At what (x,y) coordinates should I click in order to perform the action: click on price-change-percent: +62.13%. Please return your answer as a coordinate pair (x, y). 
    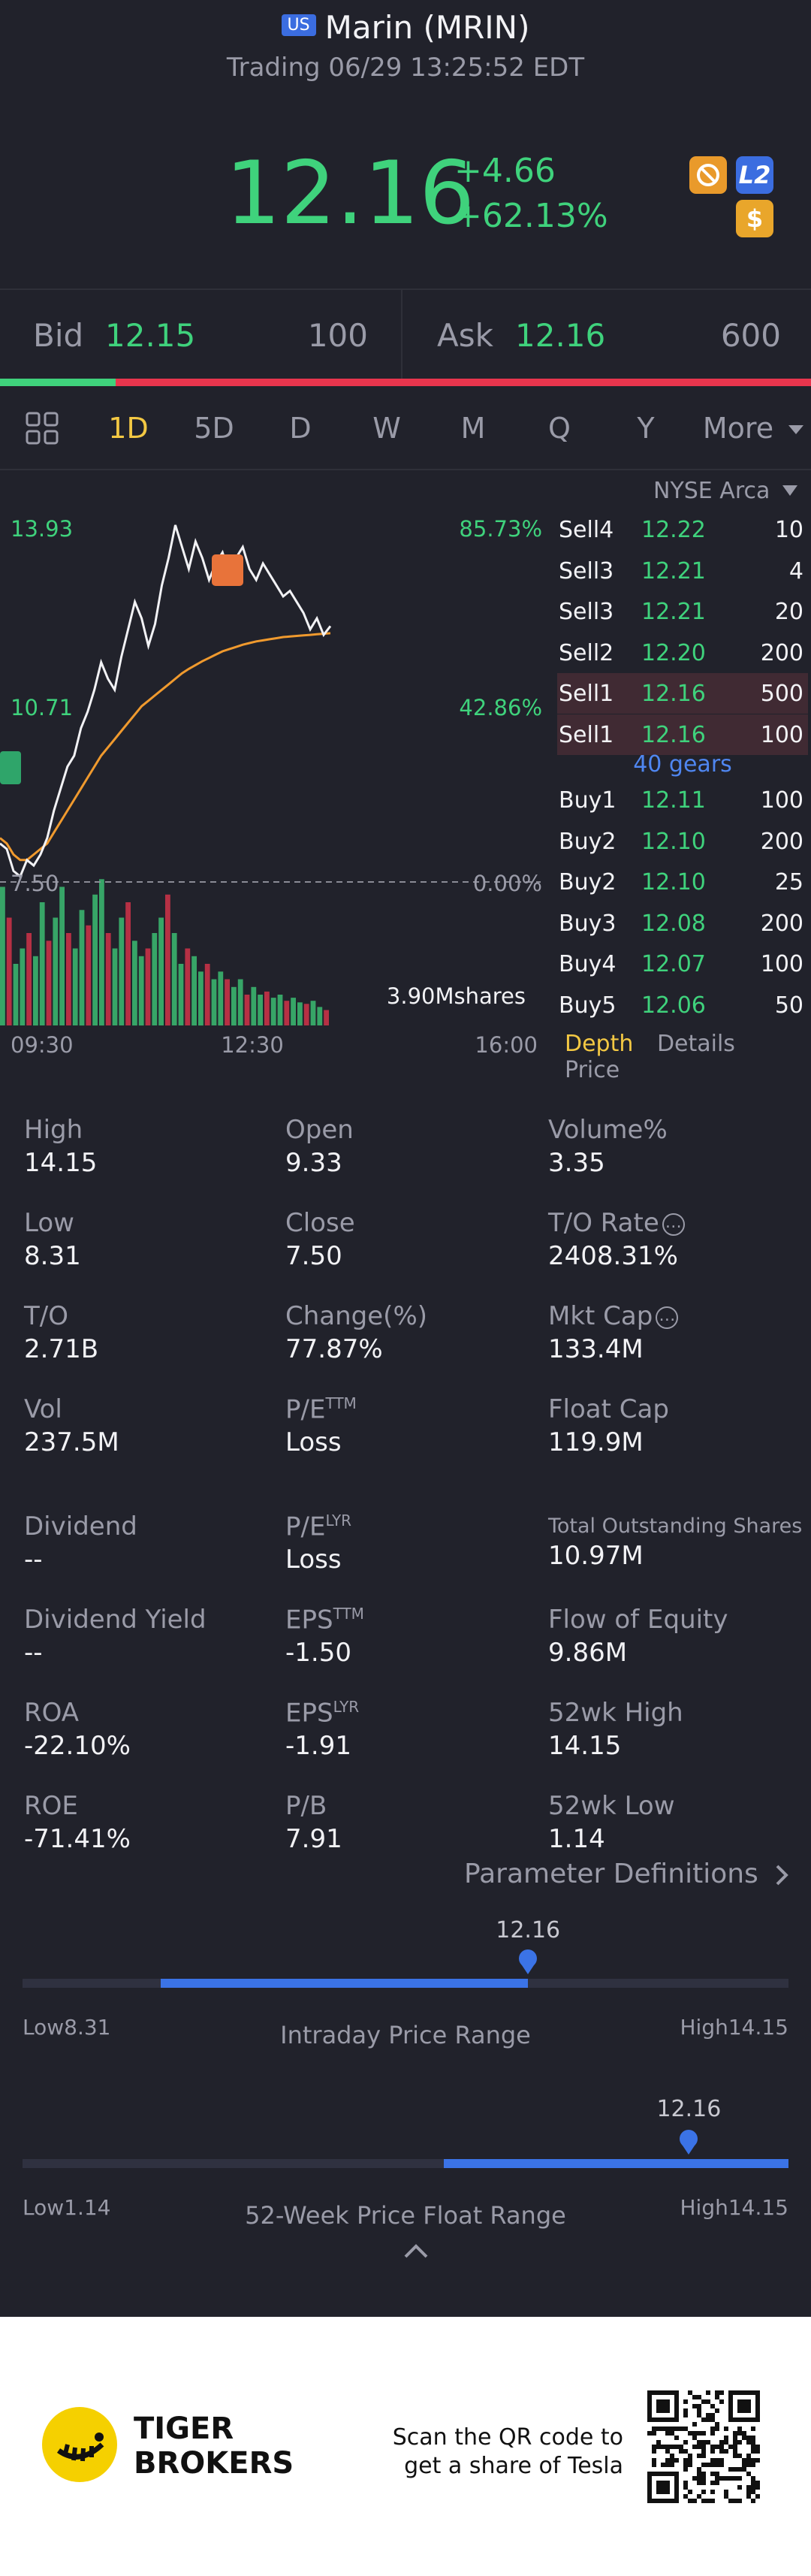
    Looking at the image, I should click on (531, 216).